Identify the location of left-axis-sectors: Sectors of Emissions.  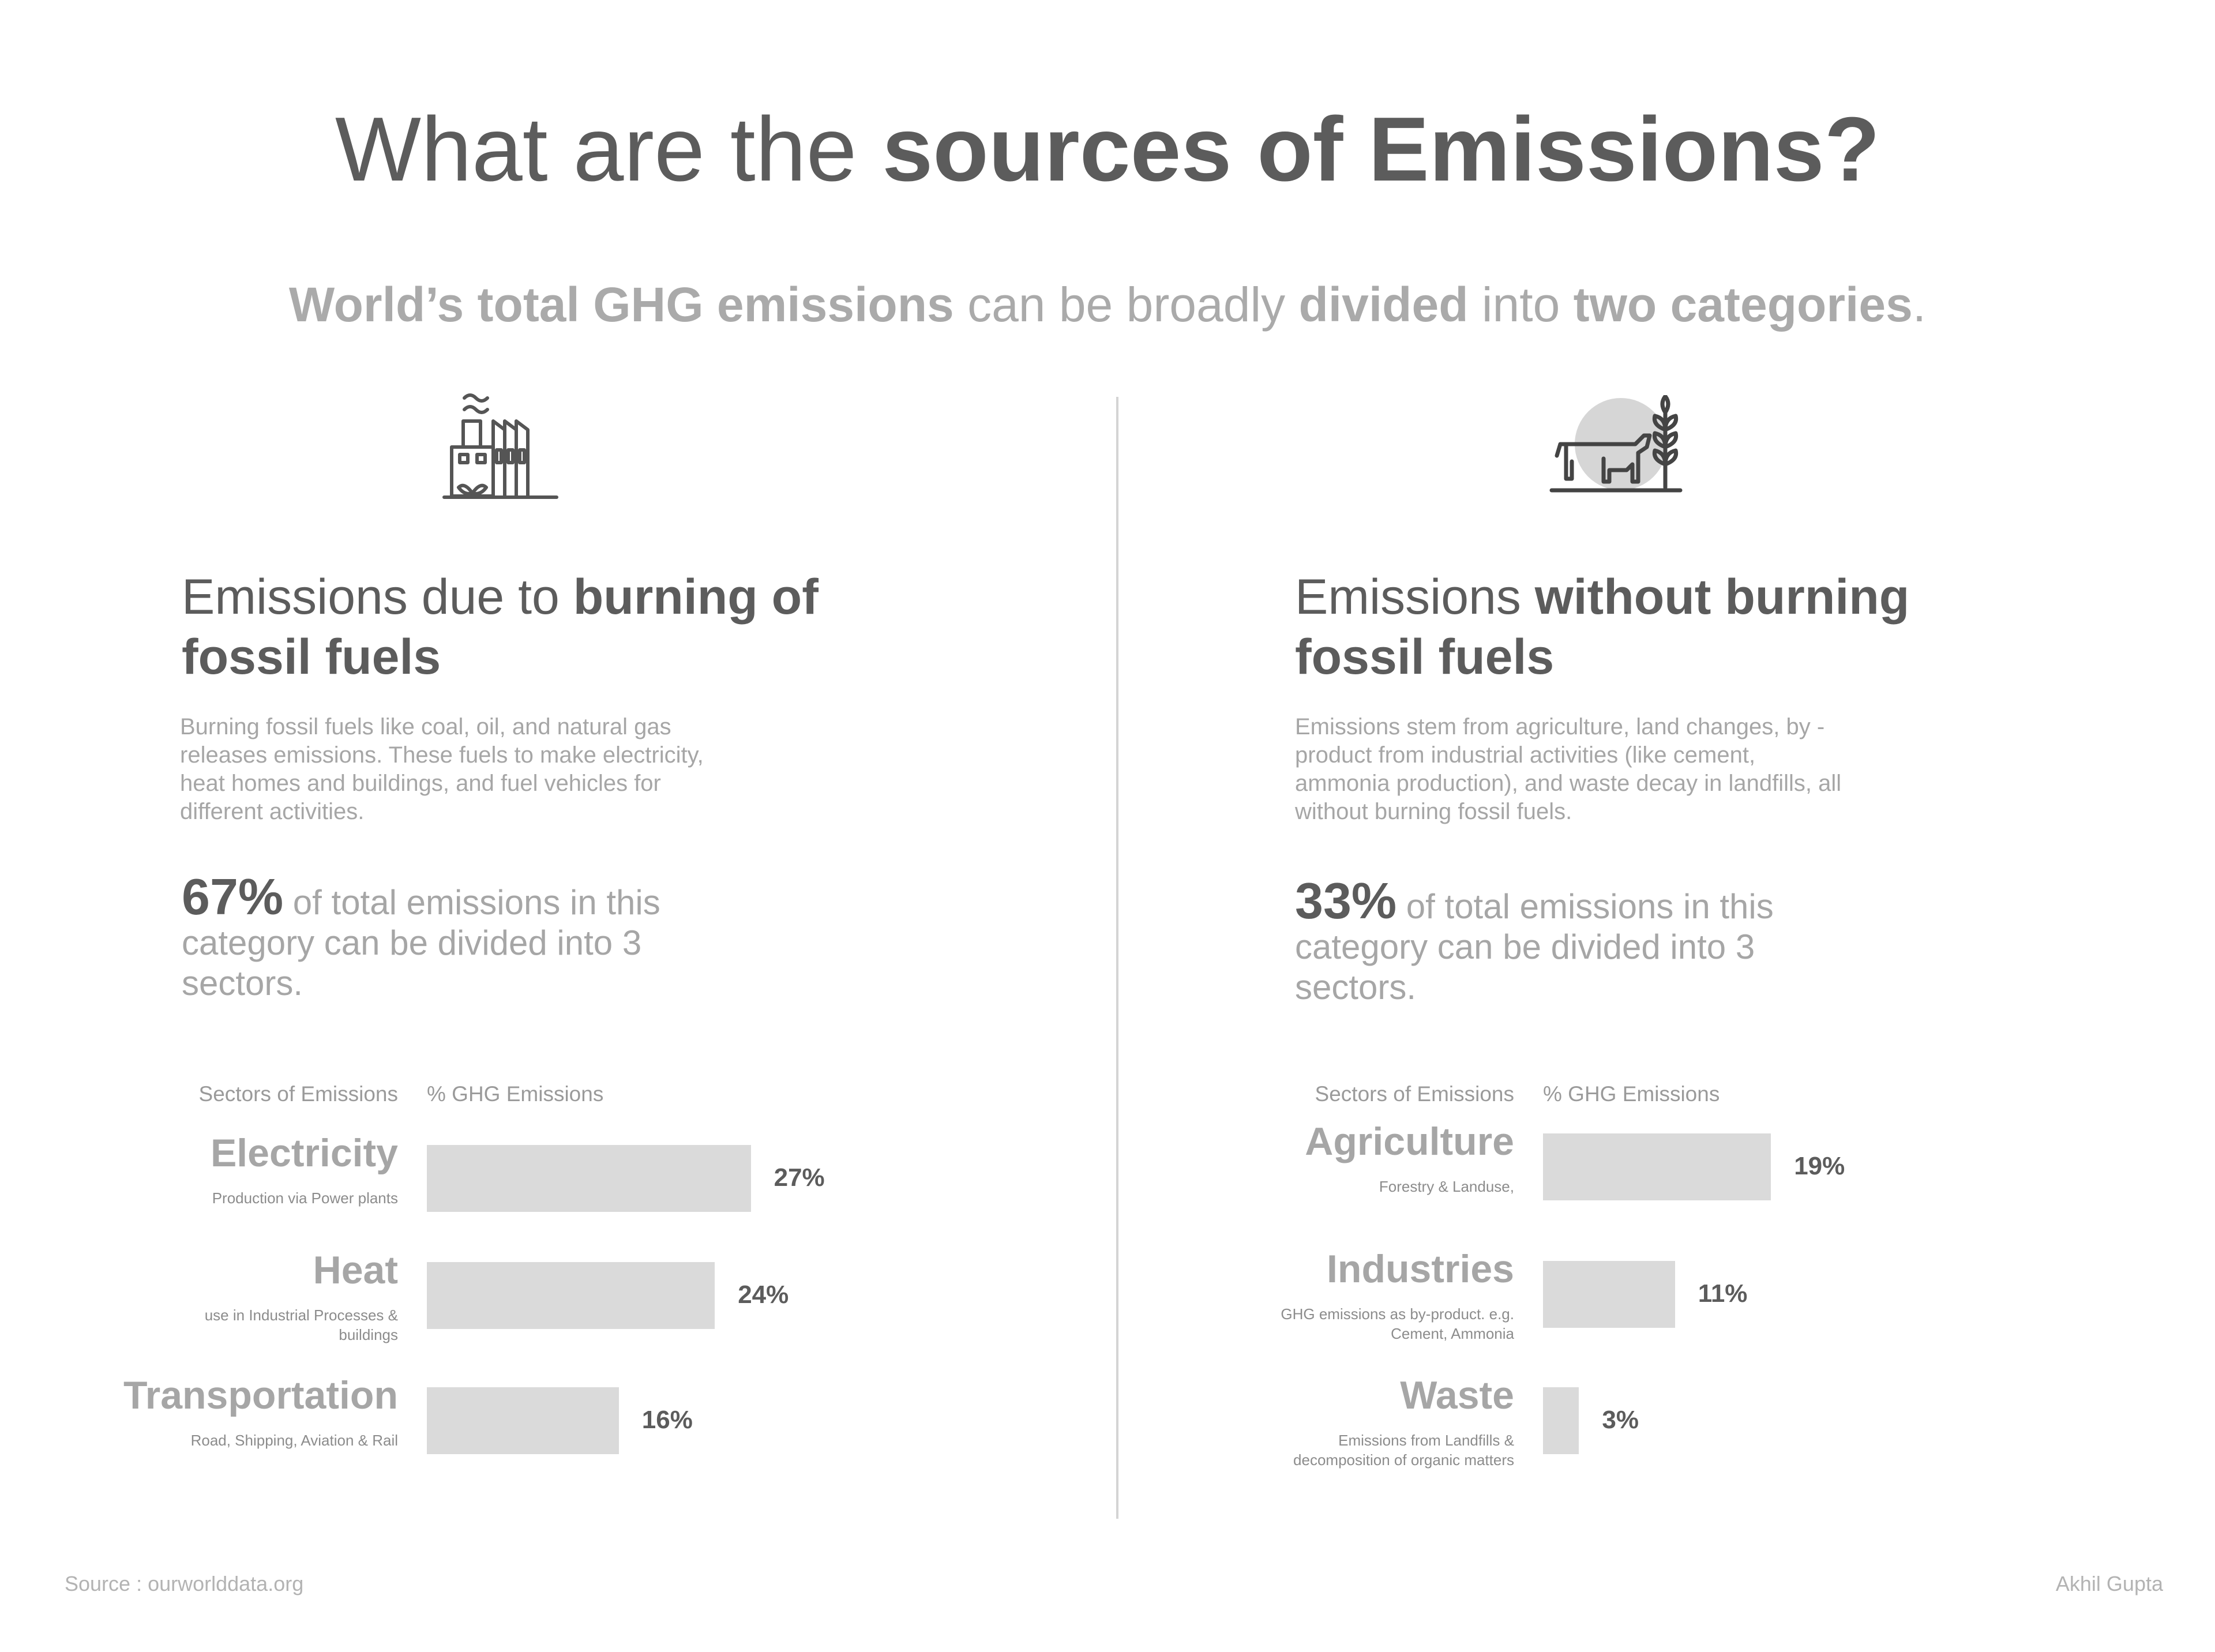
(298, 1094).